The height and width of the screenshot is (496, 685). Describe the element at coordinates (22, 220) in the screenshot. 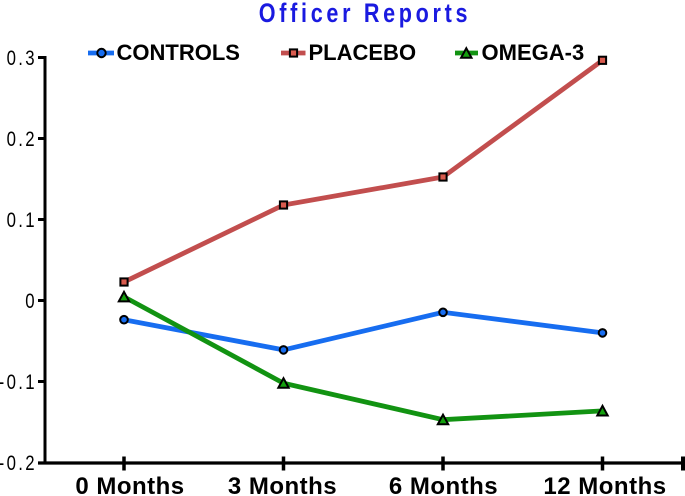

I see `svg-text: 0.1` at that location.